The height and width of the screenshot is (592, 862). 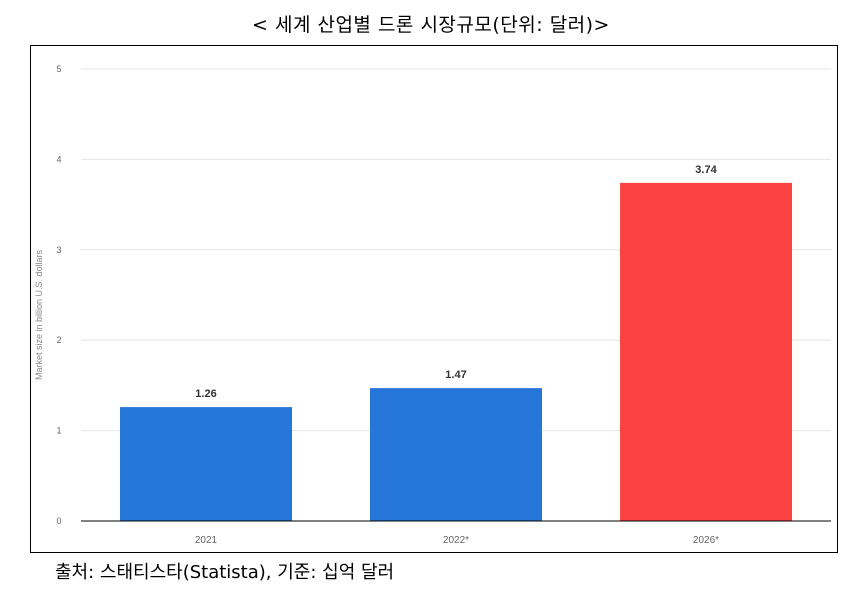 What do you see at coordinates (58, 431) in the screenshot?
I see `y-tick-label: 1` at bounding box center [58, 431].